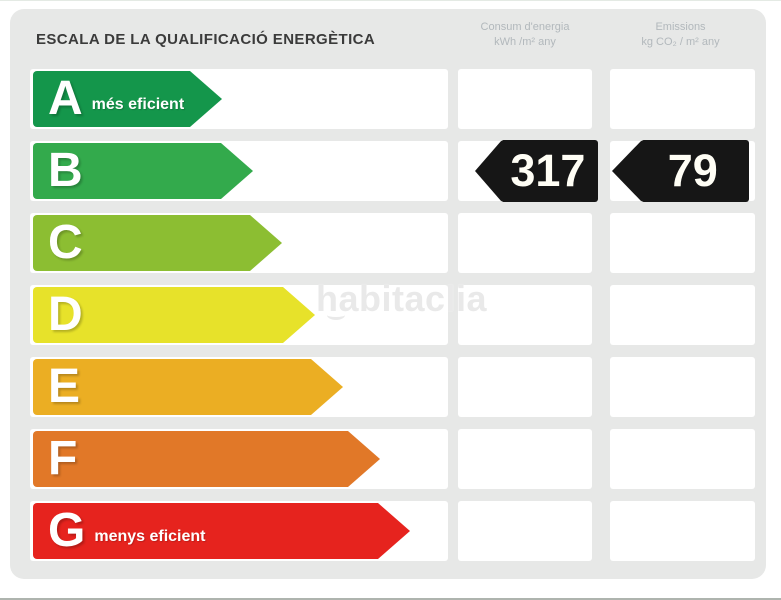 This screenshot has width=781, height=600. Describe the element at coordinates (680, 27) in the screenshot. I see `column-header-emissions-line1: Emissions` at that location.